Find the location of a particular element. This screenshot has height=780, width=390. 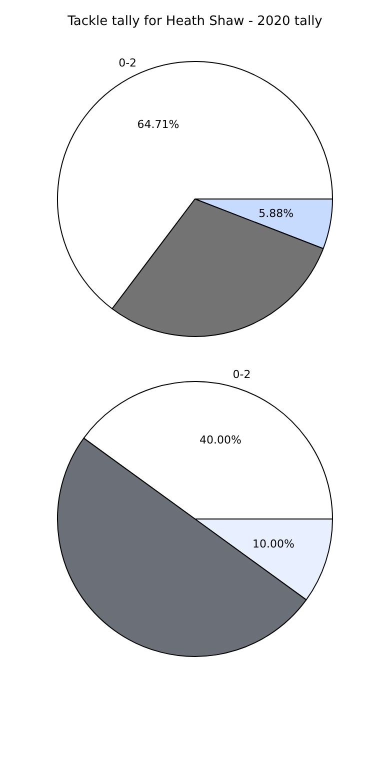

data-label: 40.00% is located at coordinates (221, 439).